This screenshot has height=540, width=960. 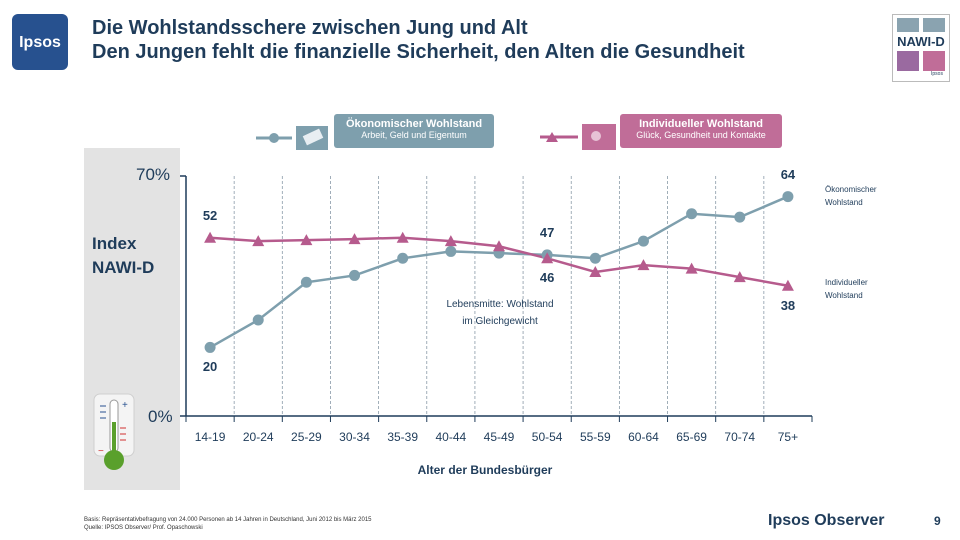 I want to click on x-tick-label: 75+, so click(x=788, y=437).